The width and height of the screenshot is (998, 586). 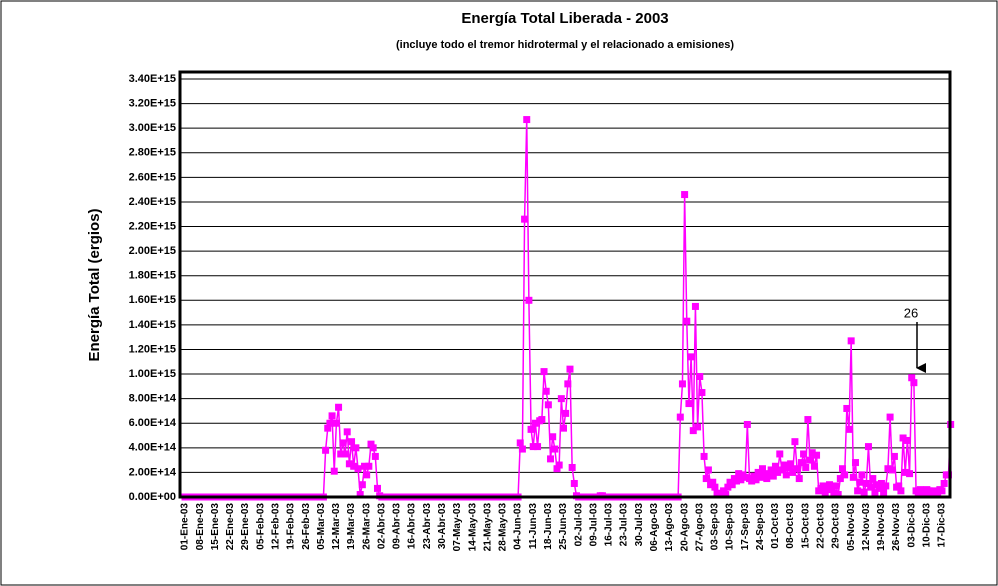 What do you see at coordinates (851, 527) in the screenshot?
I see `x-tick-label: 05-Nov-03` at bounding box center [851, 527].